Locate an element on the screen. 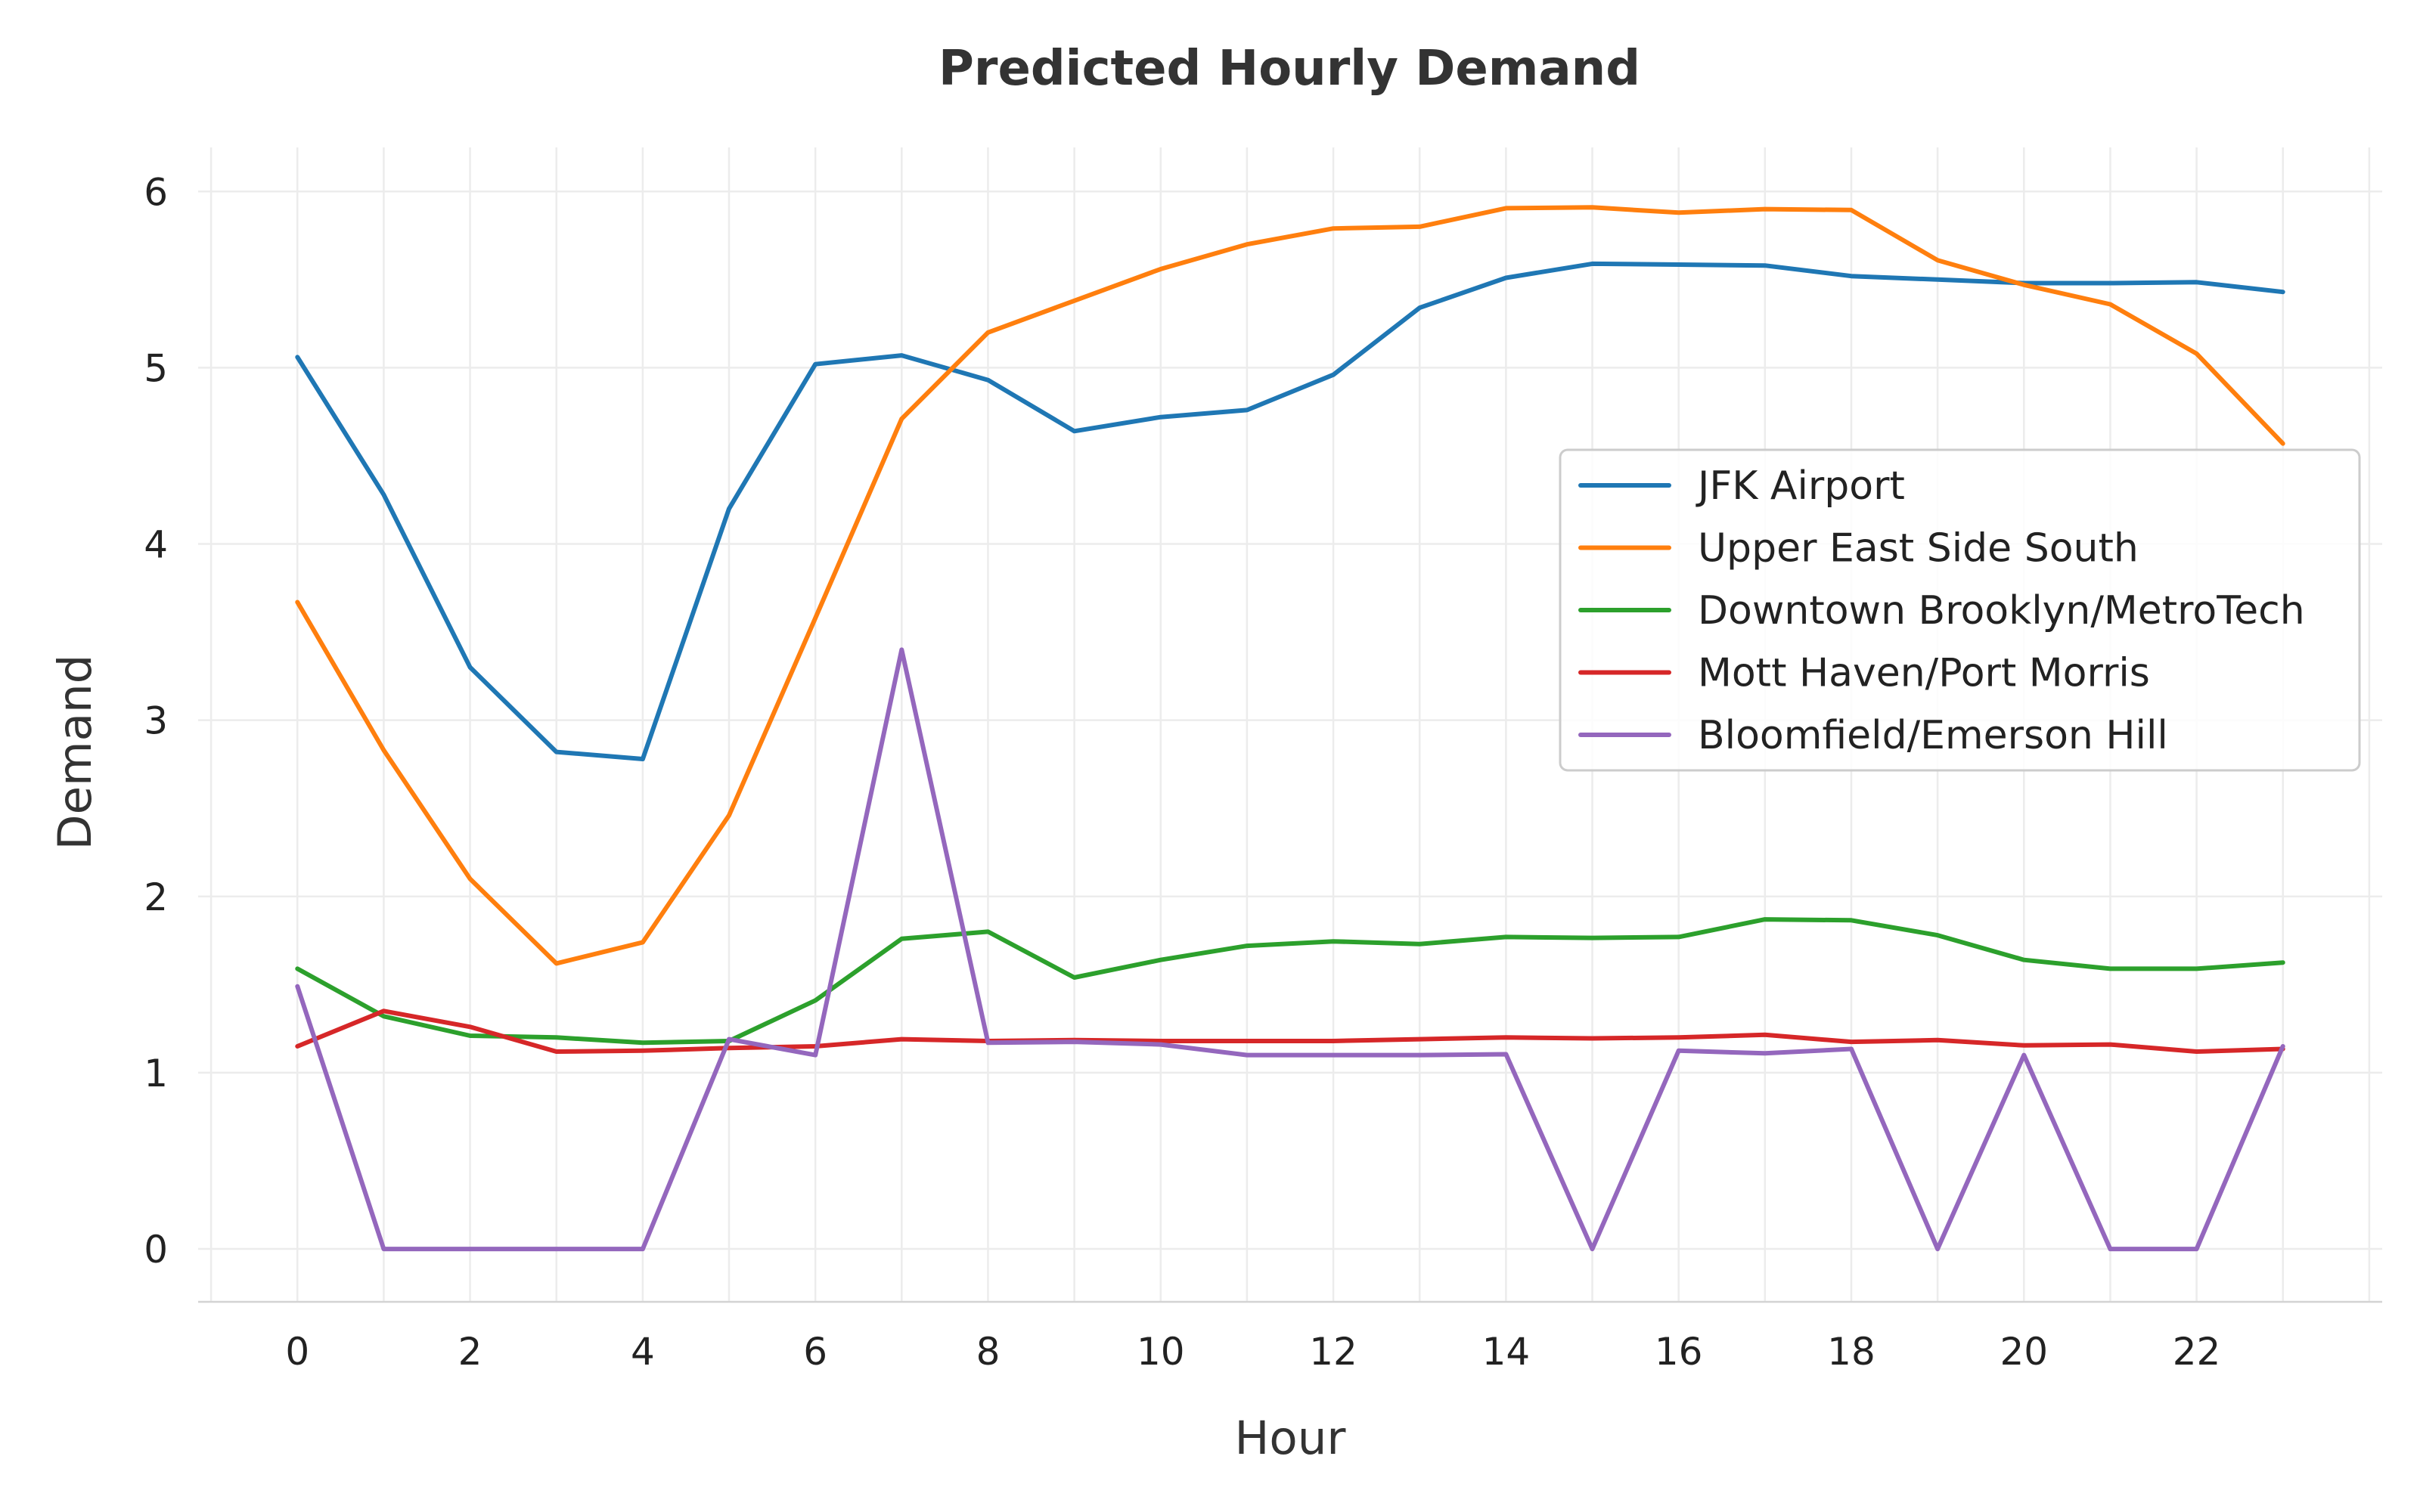  x-axis-title: Hour is located at coordinates (1291, 1438).